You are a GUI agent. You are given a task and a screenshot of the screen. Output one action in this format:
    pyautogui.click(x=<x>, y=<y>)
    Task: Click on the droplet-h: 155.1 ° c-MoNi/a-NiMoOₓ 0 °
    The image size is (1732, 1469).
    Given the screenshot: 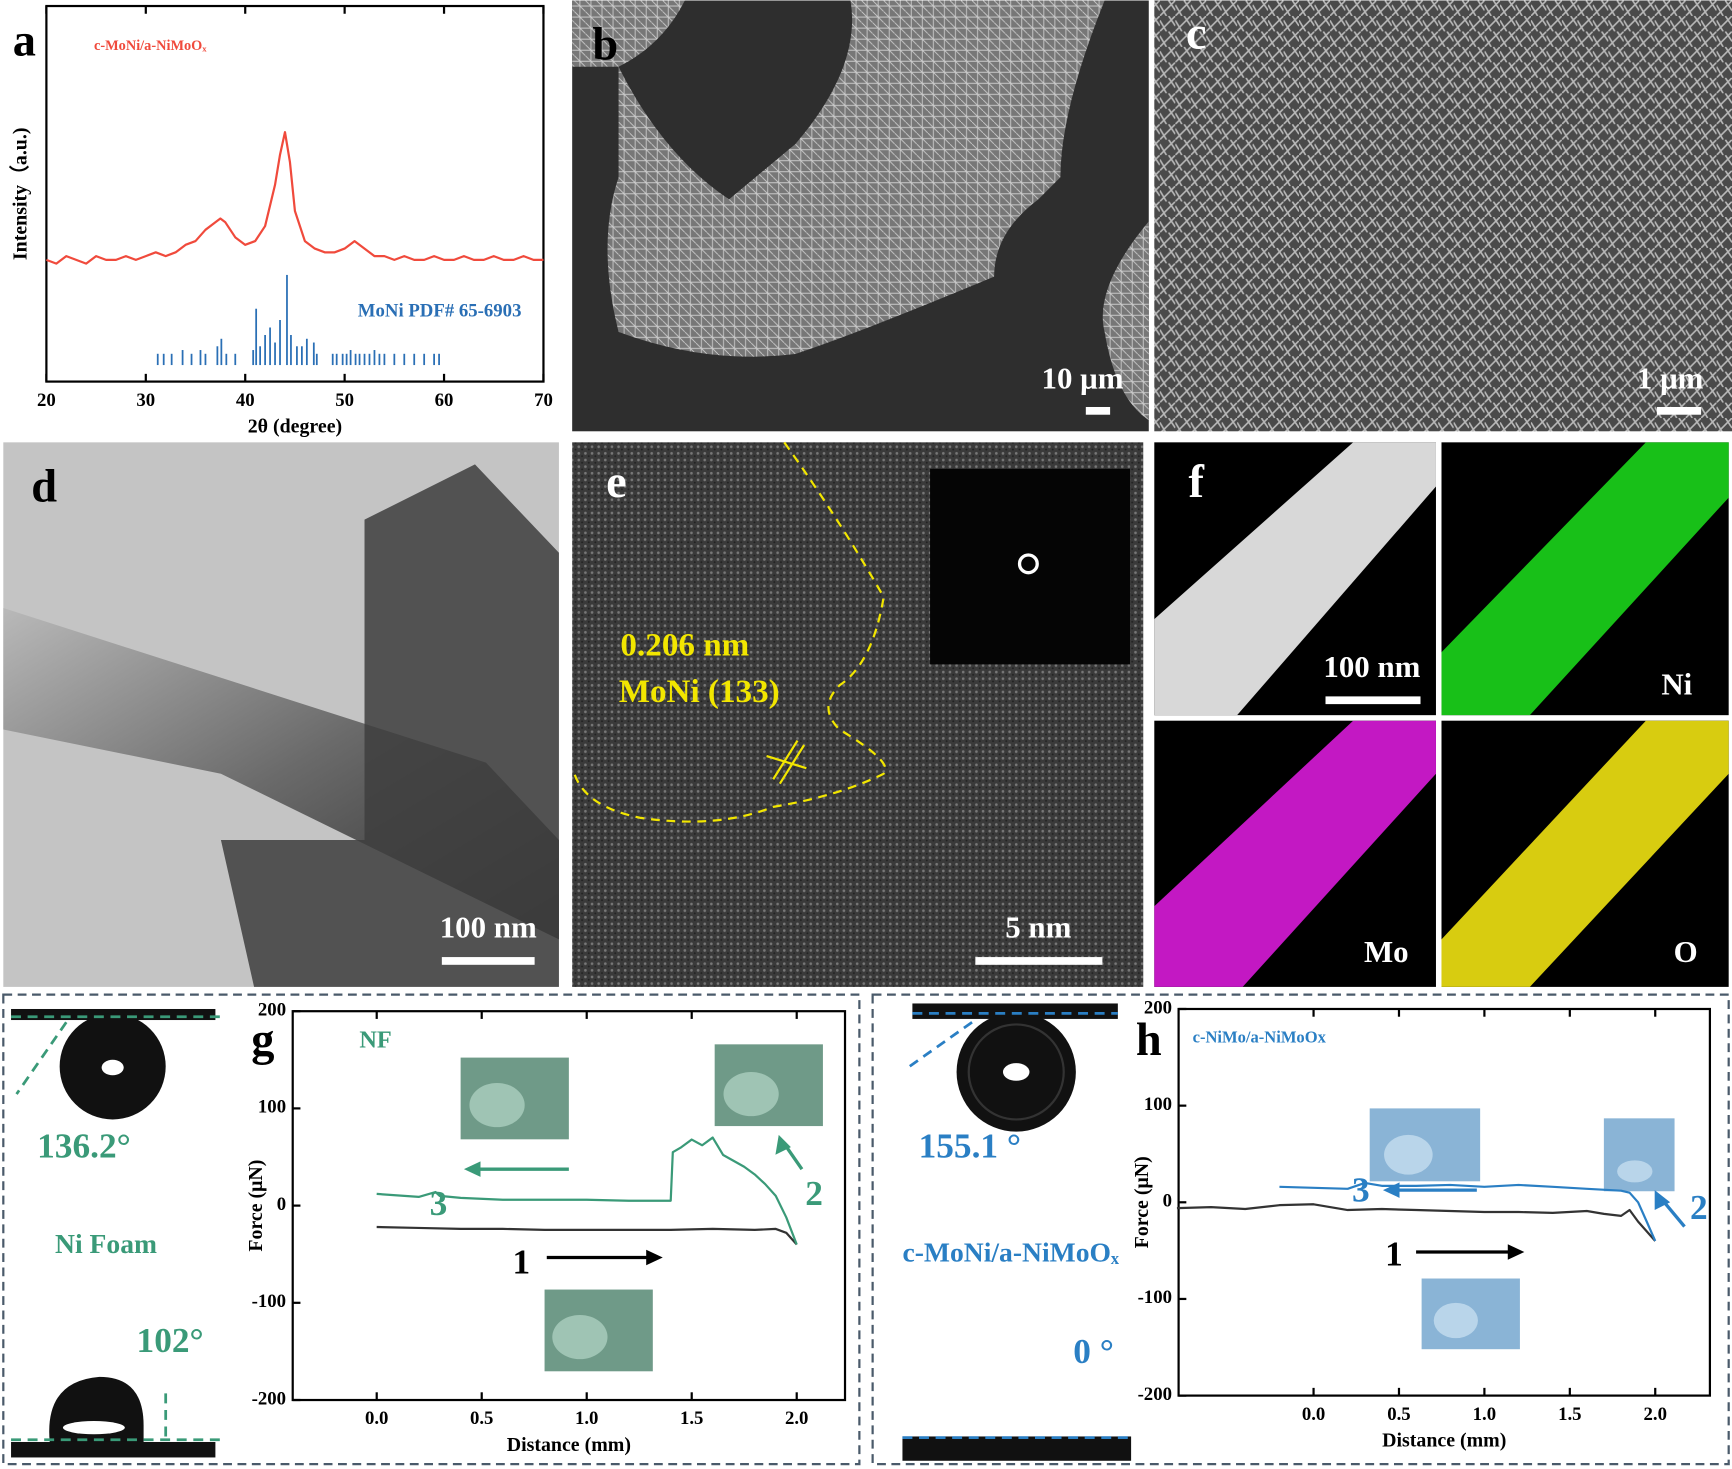 What is the action you would take?
    pyautogui.click(x=1017, y=1232)
    